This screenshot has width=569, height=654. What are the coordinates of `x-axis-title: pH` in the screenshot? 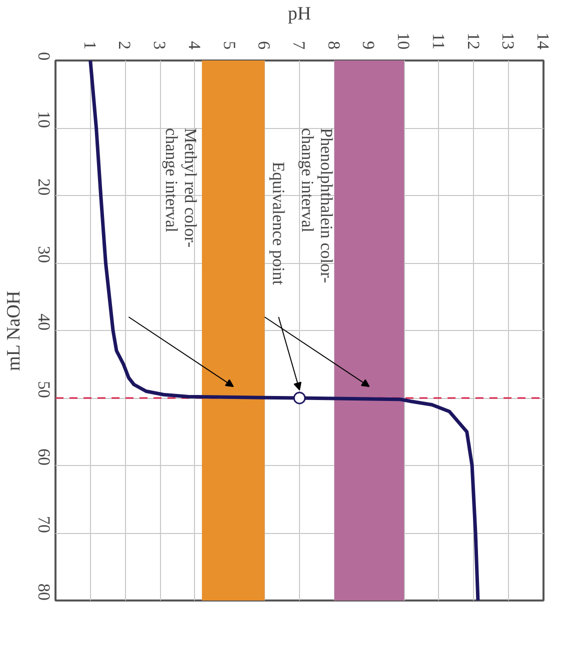 It's located at (300, 14).